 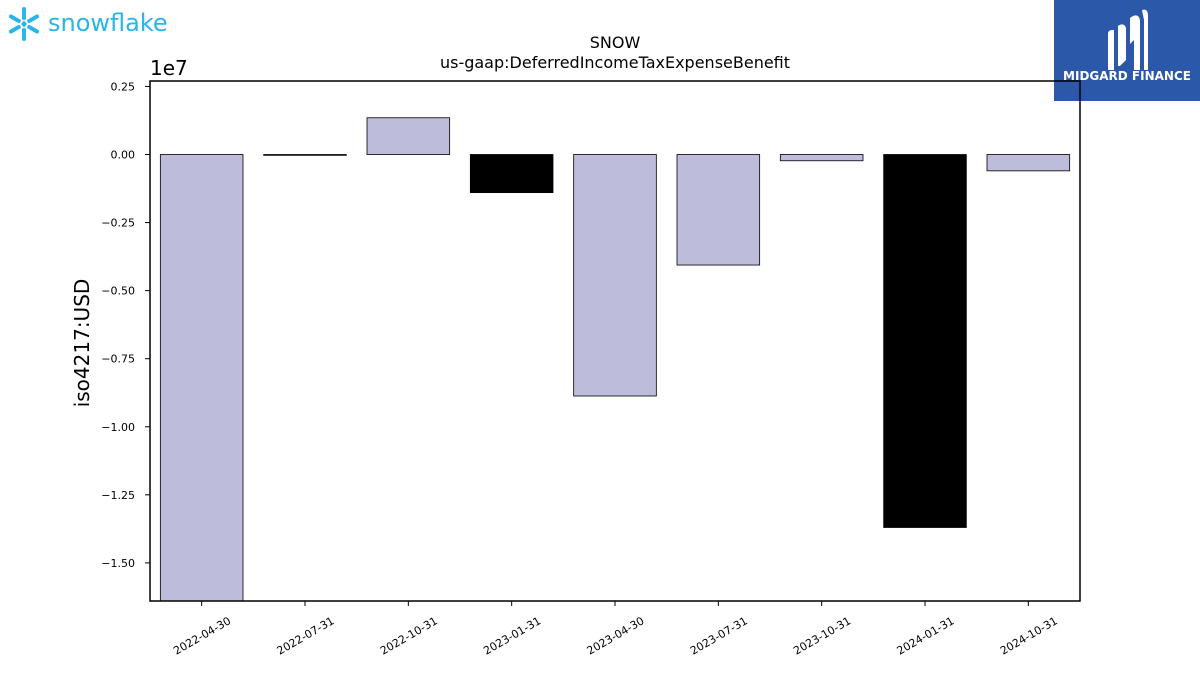 What do you see at coordinates (616, 635) in the screenshot?
I see `x-tick-label: 2023-04-30` at bounding box center [616, 635].